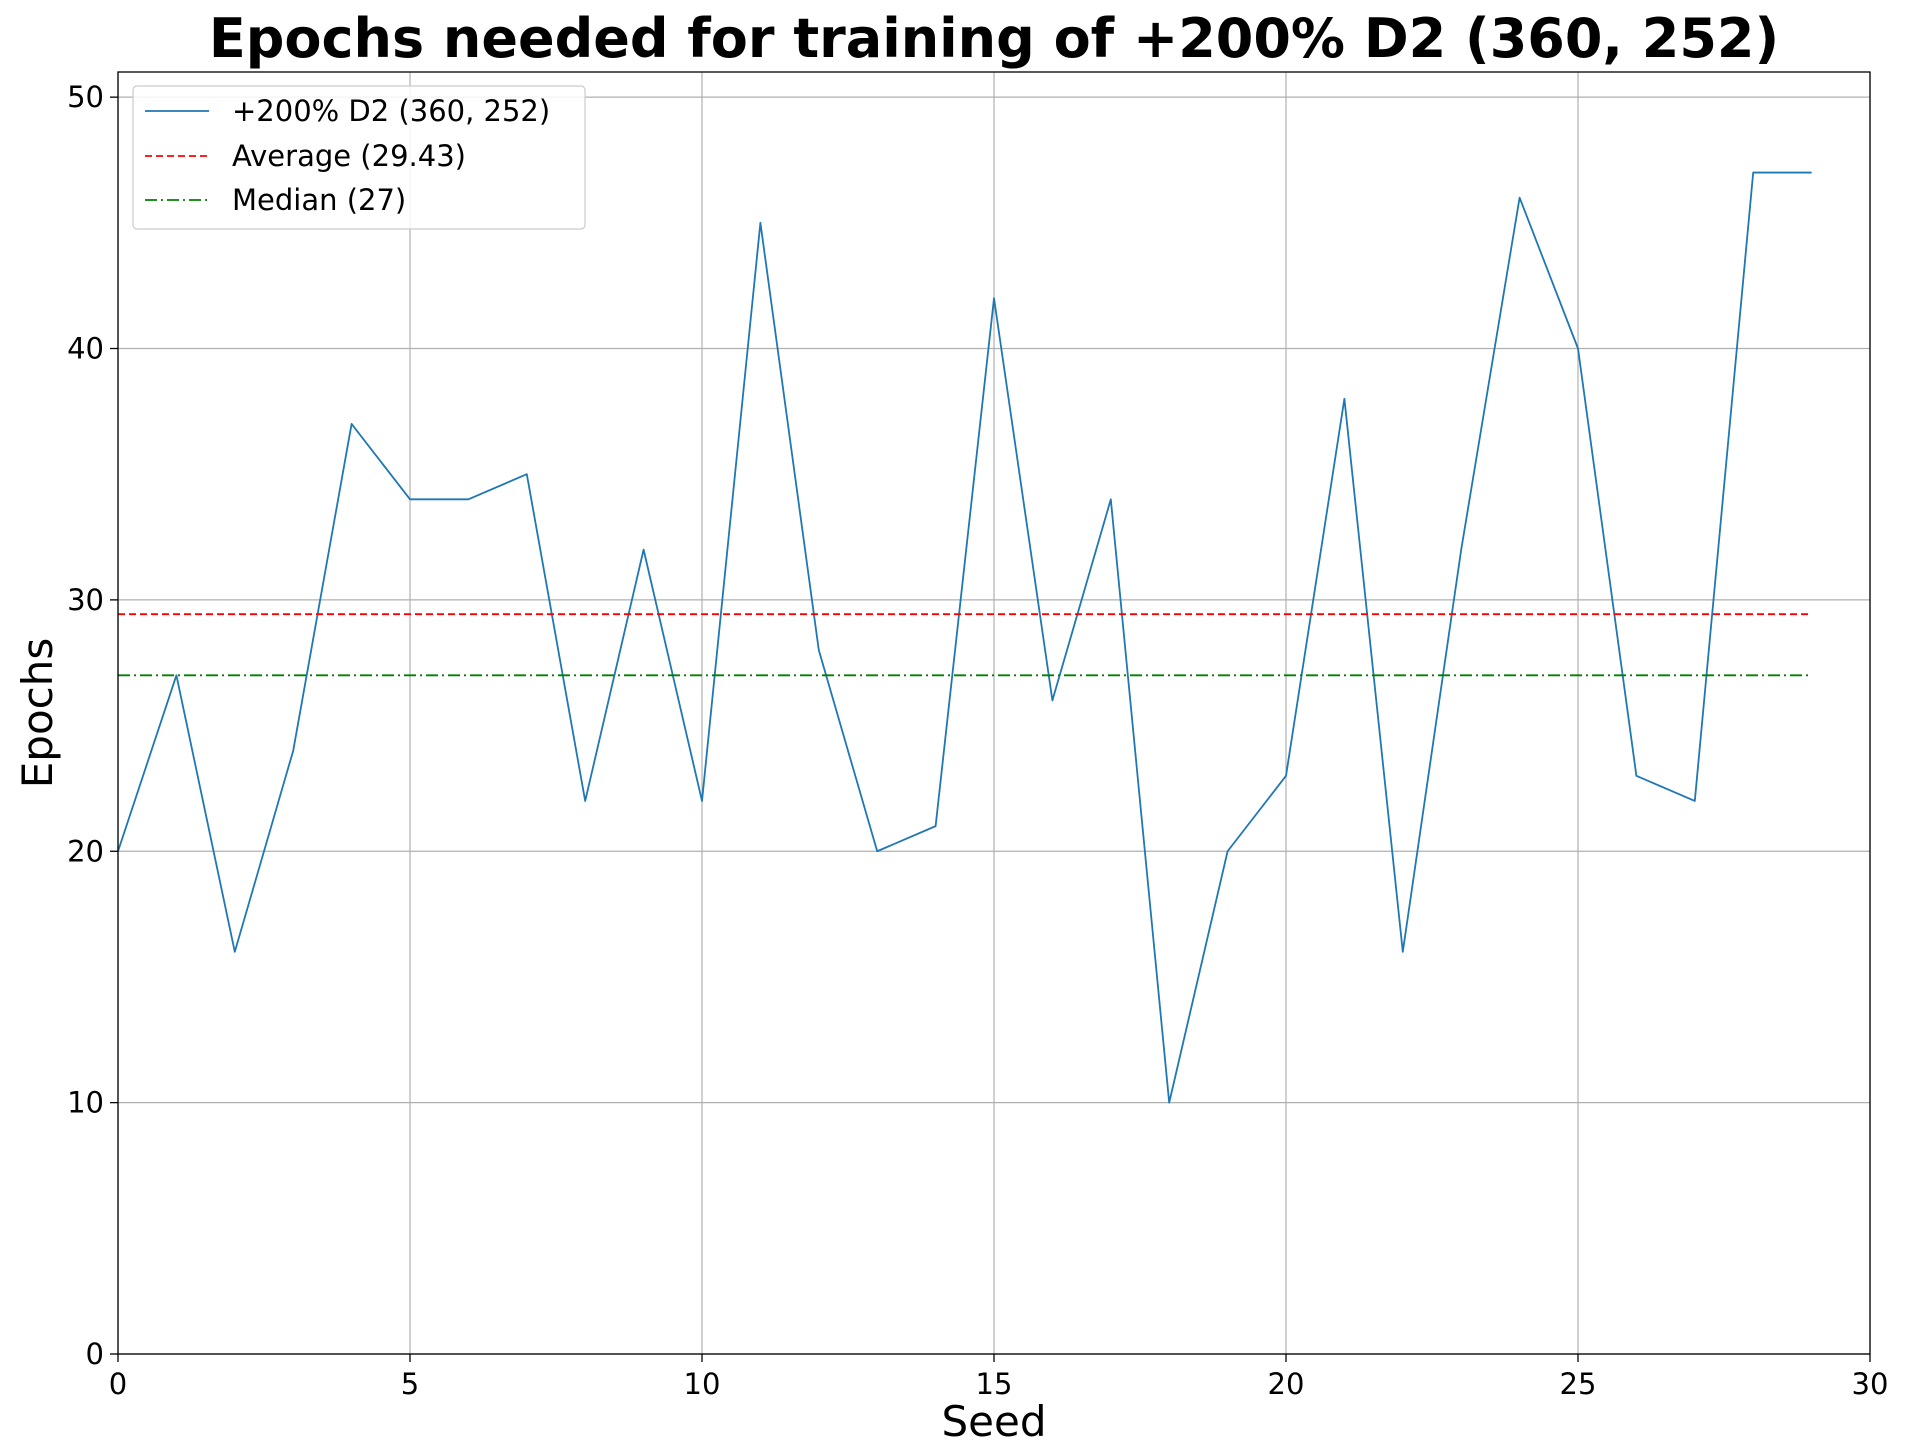 The width and height of the screenshot is (1920, 1440). What do you see at coordinates (702, 1384) in the screenshot?
I see `x-tick-label: 10` at bounding box center [702, 1384].